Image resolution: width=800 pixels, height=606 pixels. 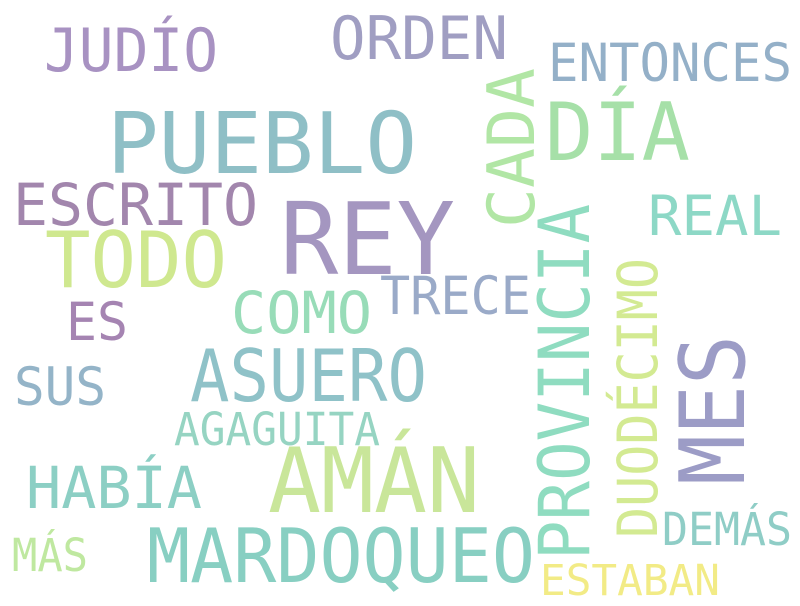 What do you see at coordinates (419, 38) in the screenshot?
I see `word-orden: ORDEN` at bounding box center [419, 38].